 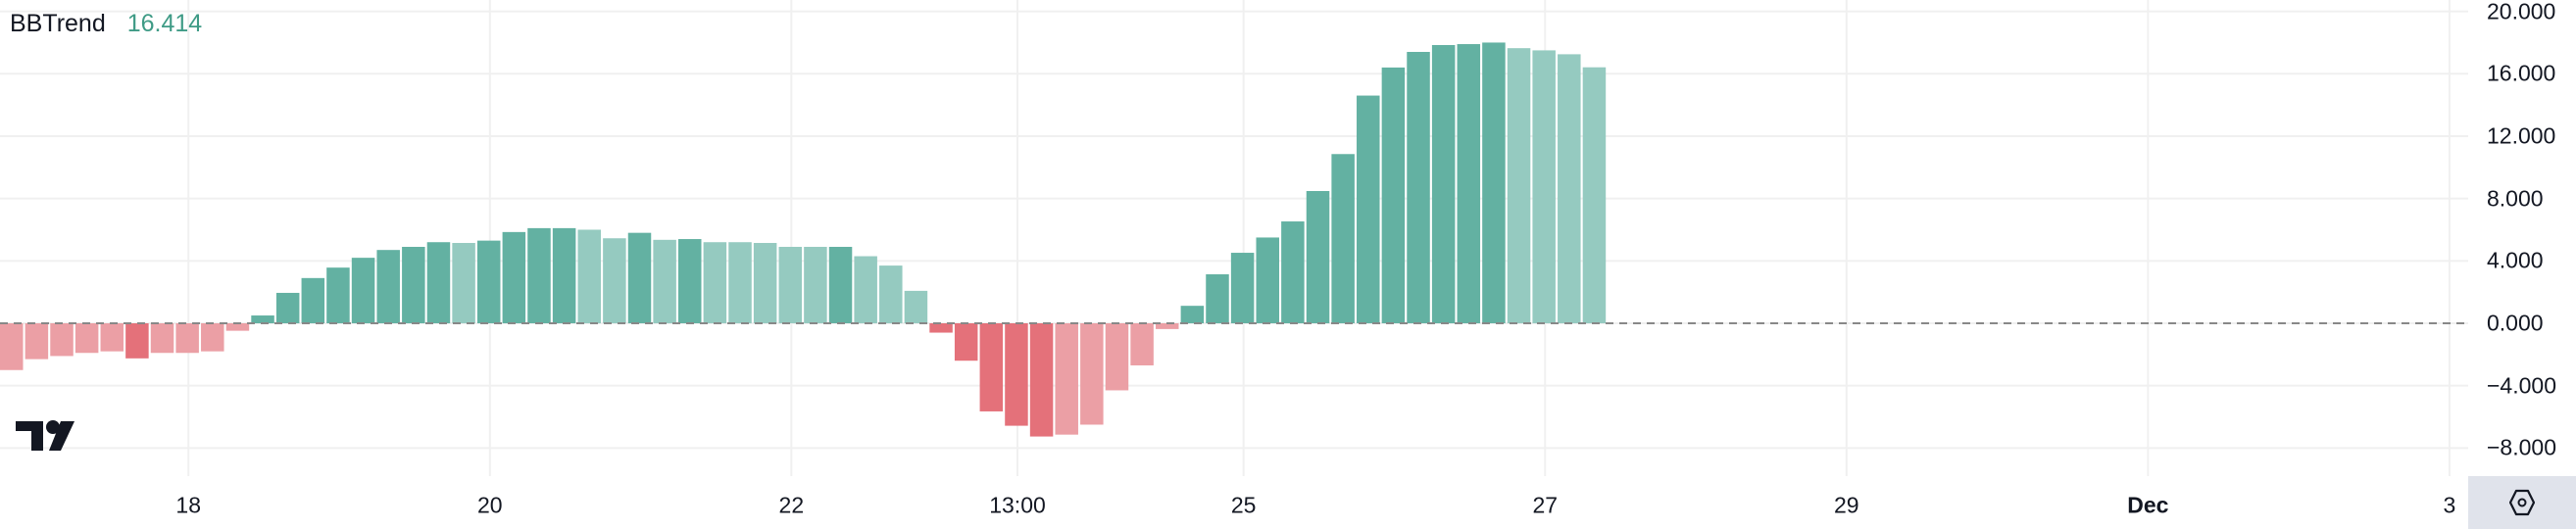 What do you see at coordinates (1545, 505) in the screenshot?
I see `x-tick-label: 27` at bounding box center [1545, 505].